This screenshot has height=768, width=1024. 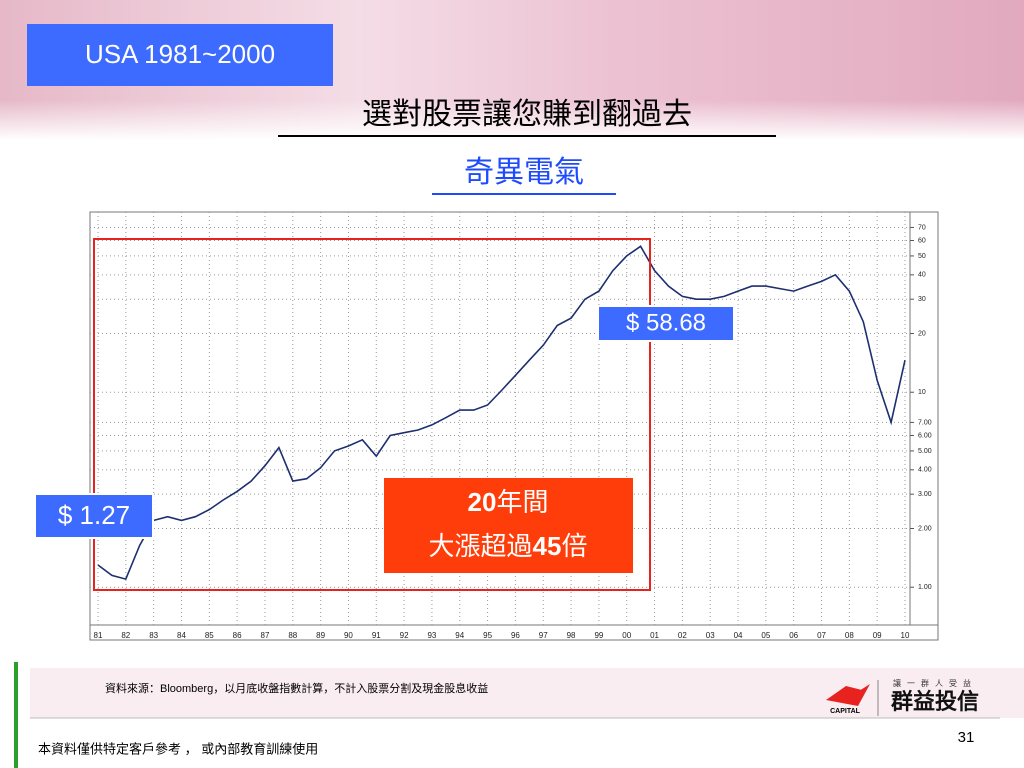 What do you see at coordinates (292, 635) in the screenshot?
I see `x-tick-label: 88` at bounding box center [292, 635].